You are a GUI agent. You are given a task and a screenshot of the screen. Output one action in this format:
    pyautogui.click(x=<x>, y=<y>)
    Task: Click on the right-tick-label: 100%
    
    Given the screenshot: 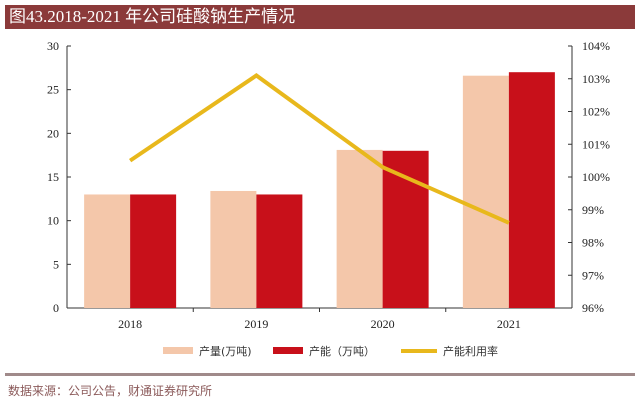 What is the action you would take?
    pyautogui.click(x=596, y=177)
    